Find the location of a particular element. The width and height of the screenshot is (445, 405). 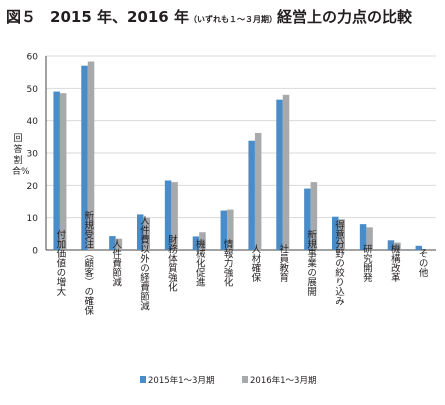

x-category-label: 機械化促進 is located at coordinates (200, 263).